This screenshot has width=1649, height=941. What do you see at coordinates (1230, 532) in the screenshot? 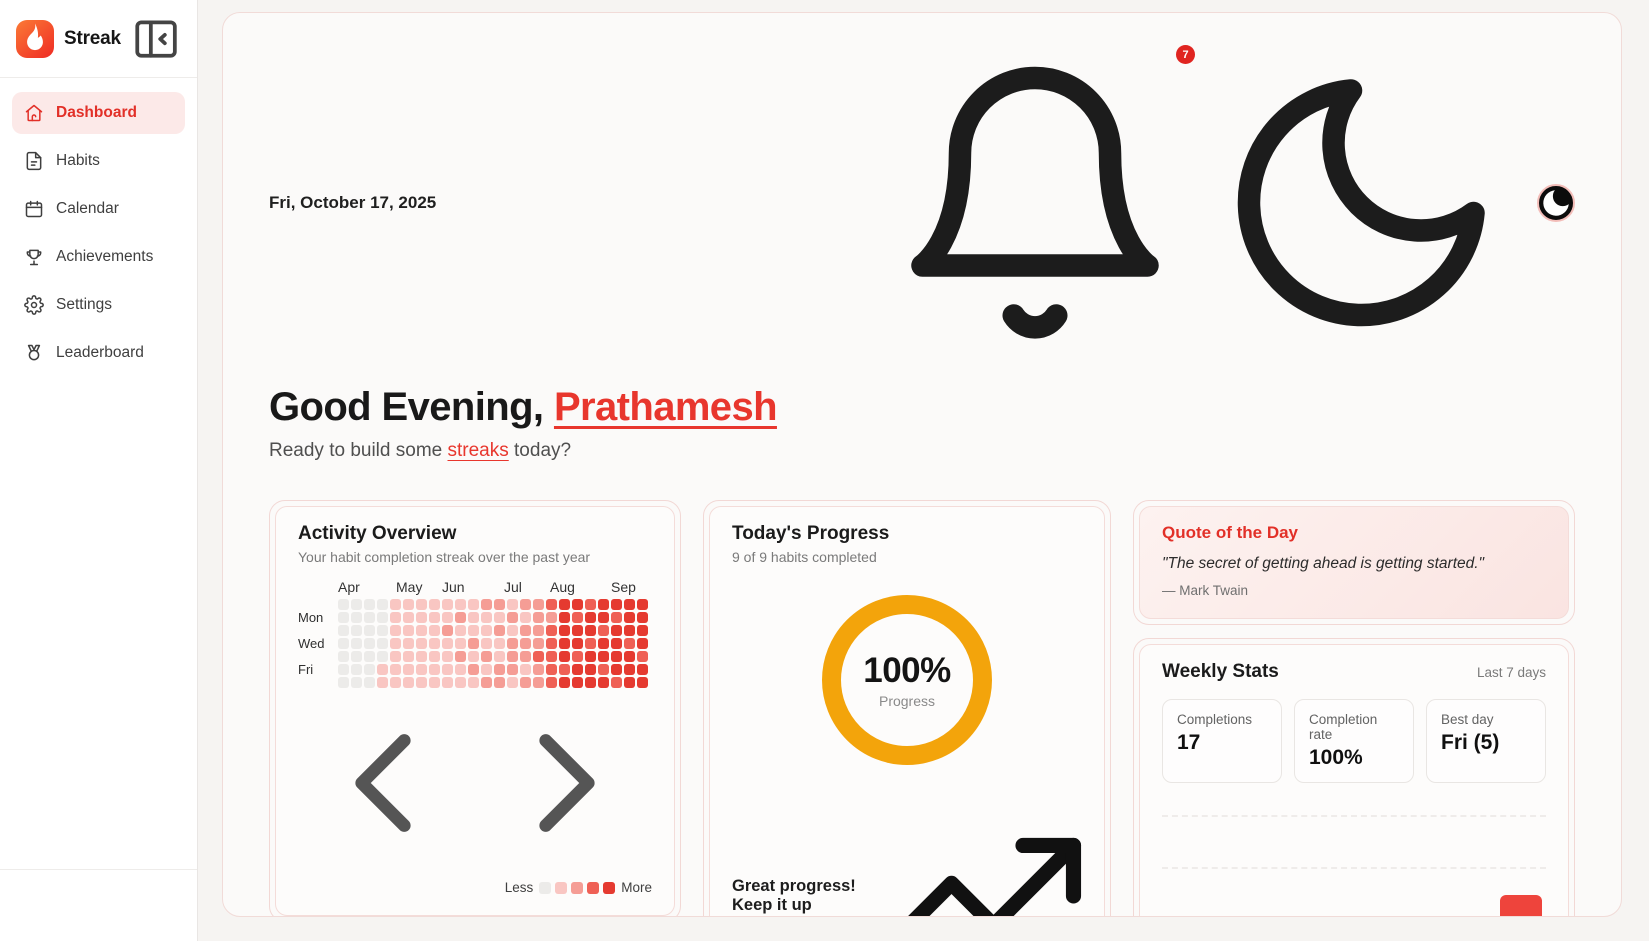
I see `quote-title: Quote of the Day` at bounding box center [1230, 532].